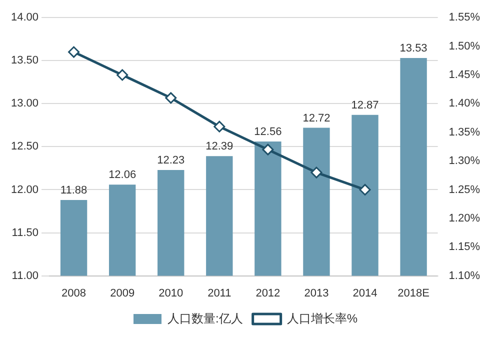 The height and width of the screenshot is (343, 495). I want to click on x-tick-label: 2008, so click(74, 293).